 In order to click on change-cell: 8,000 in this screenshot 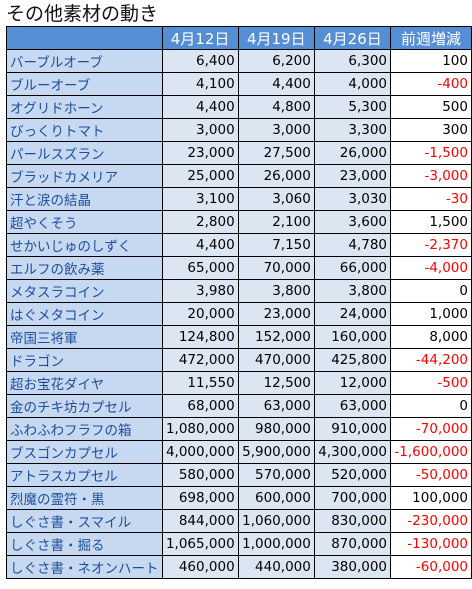, I will do `click(431, 337)`.